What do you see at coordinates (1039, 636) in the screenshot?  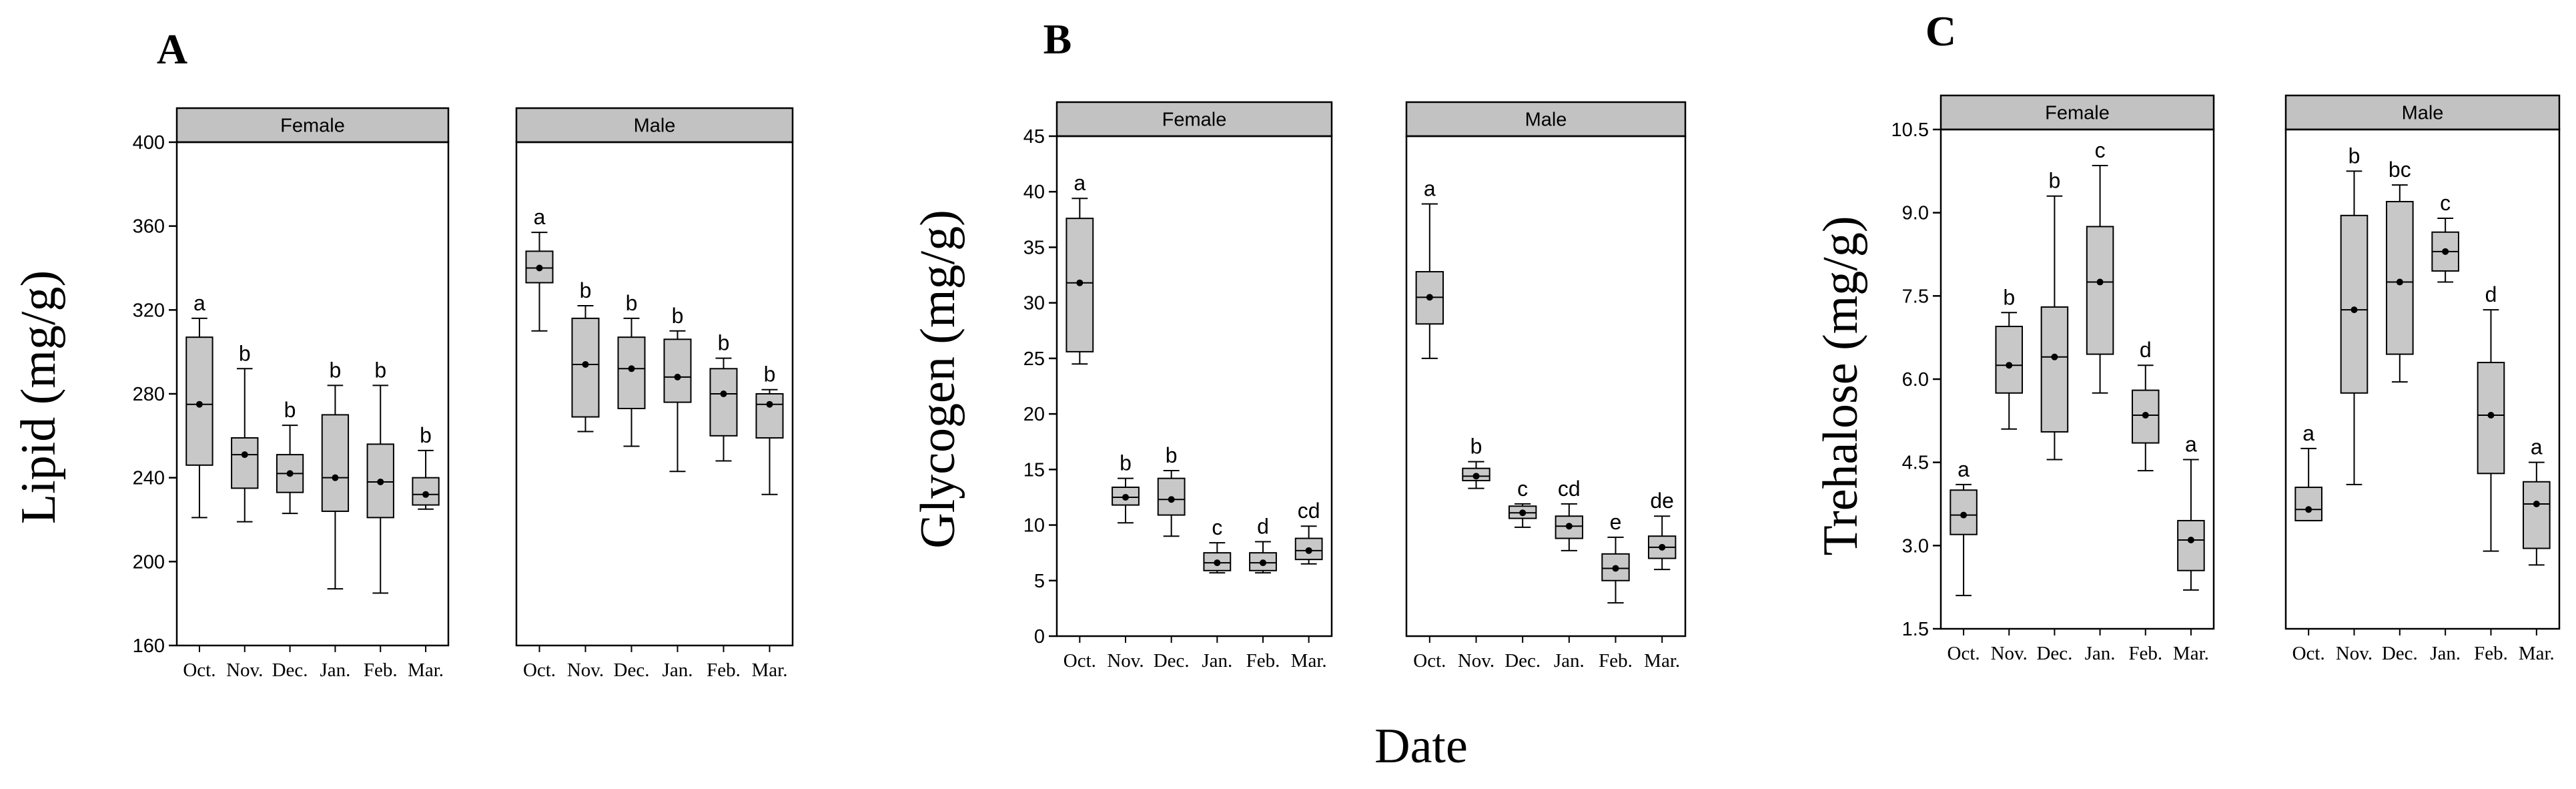 I see `y-tick-label: 0` at bounding box center [1039, 636].